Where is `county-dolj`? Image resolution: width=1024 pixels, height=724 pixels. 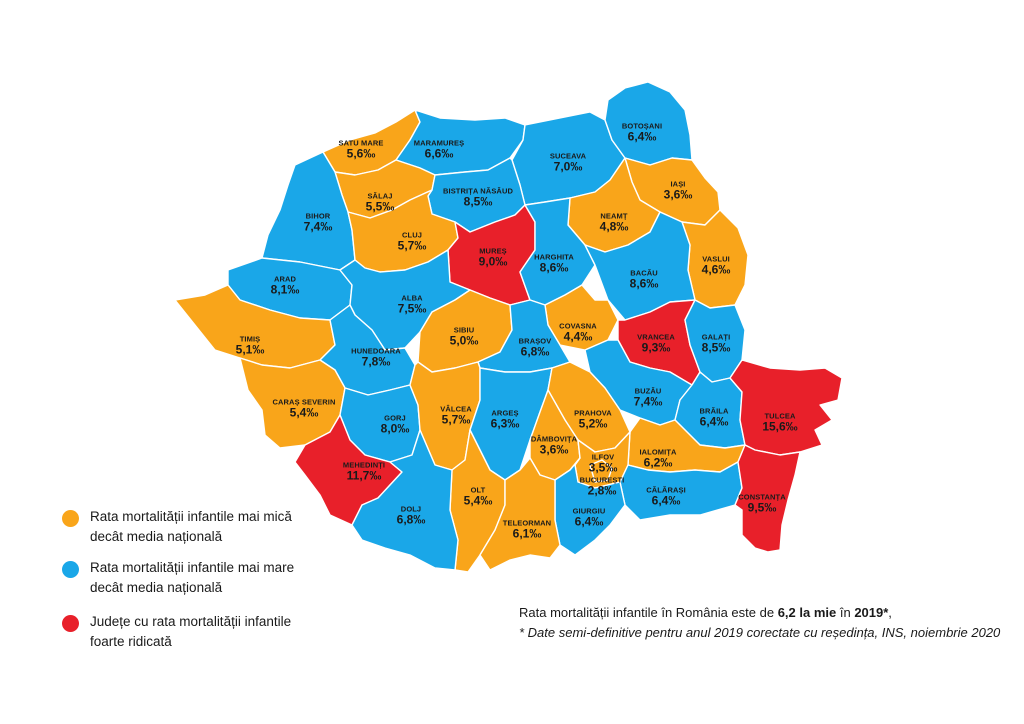 county-dolj is located at coordinates (405, 500).